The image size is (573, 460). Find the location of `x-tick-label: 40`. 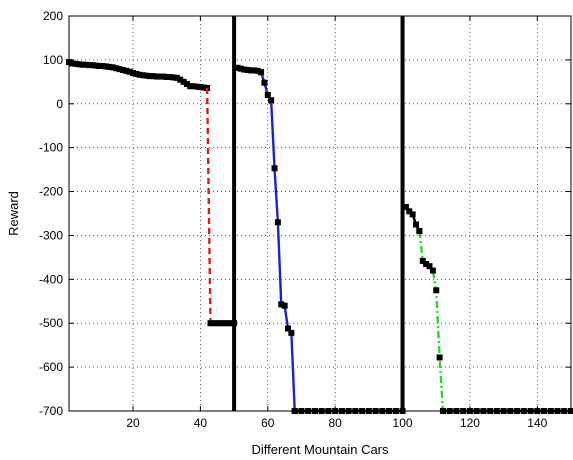

x-tick-label: 40 is located at coordinates (201, 423).